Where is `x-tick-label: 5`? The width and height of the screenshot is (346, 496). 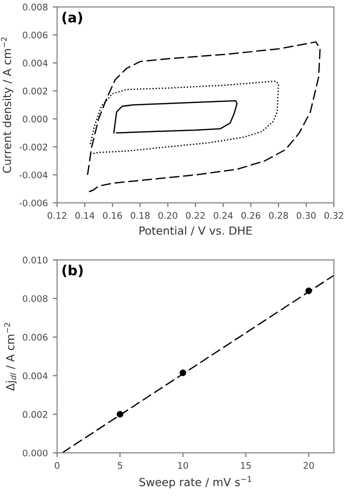 x-tick-label: 5 is located at coordinates (120, 465).